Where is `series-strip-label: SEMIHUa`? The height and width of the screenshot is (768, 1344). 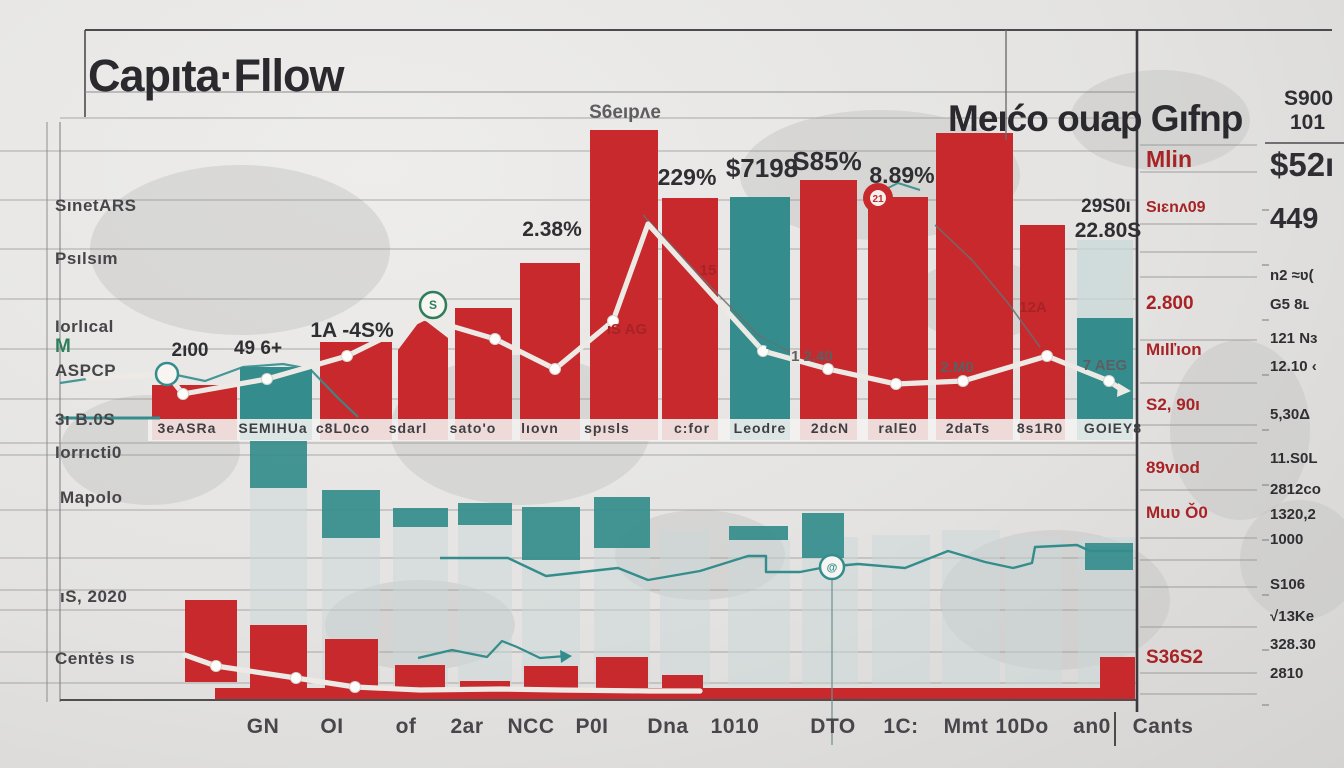
series-strip-label: SEMIHUa is located at coordinates (273, 428).